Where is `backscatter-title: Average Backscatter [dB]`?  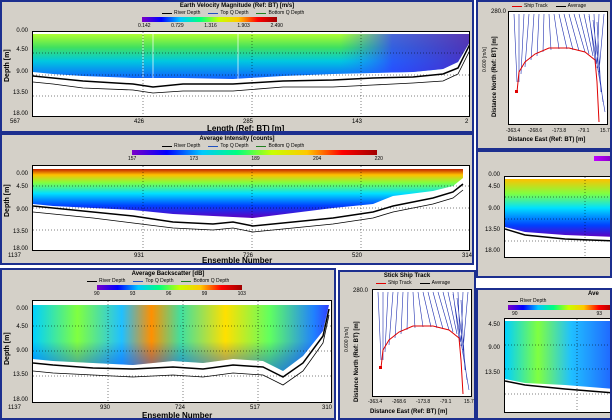 backscatter-title: Average Backscatter [dB] is located at coordinates (168, 274).